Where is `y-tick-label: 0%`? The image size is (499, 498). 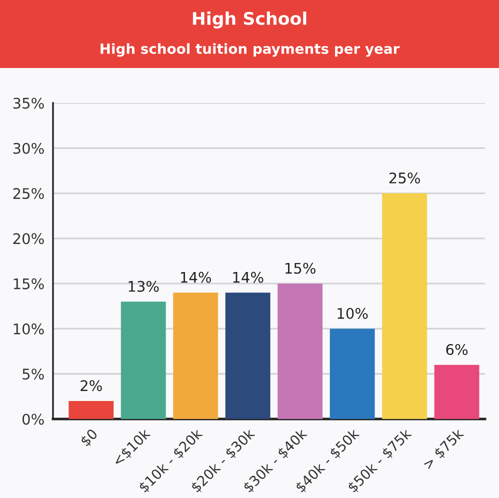 y-tick-label: 0% is located at coordinates (33, 419).